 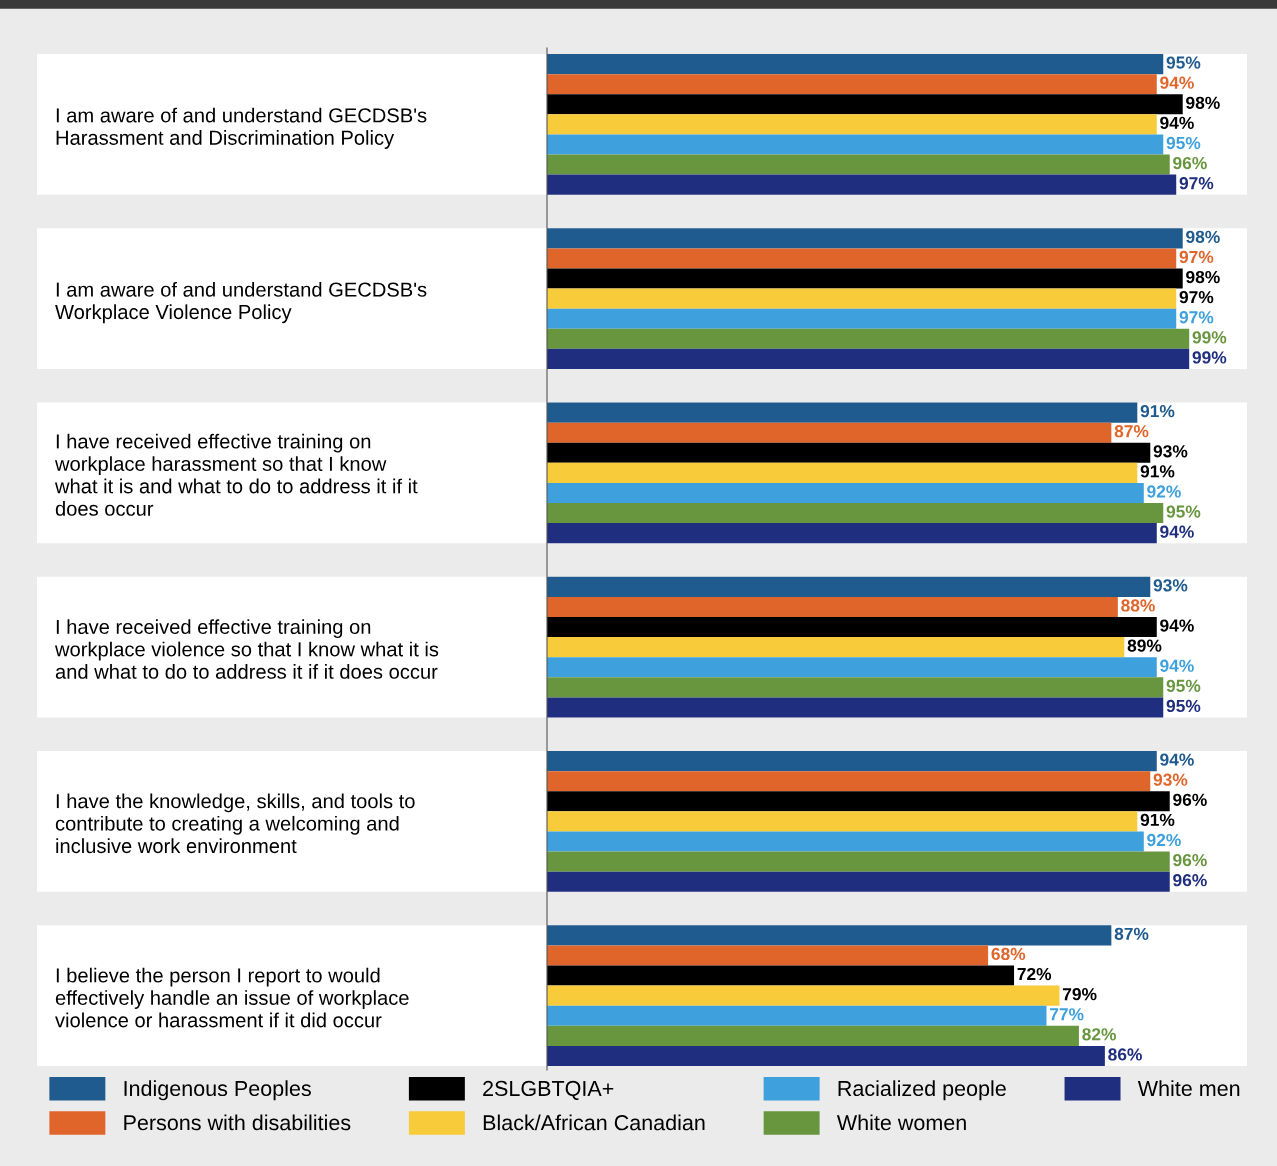 What do you see at coordinates (217, 1090) in the screenshot?
I see `legend-label: Indigenous Peoples` at bounding box center [217, 1090].